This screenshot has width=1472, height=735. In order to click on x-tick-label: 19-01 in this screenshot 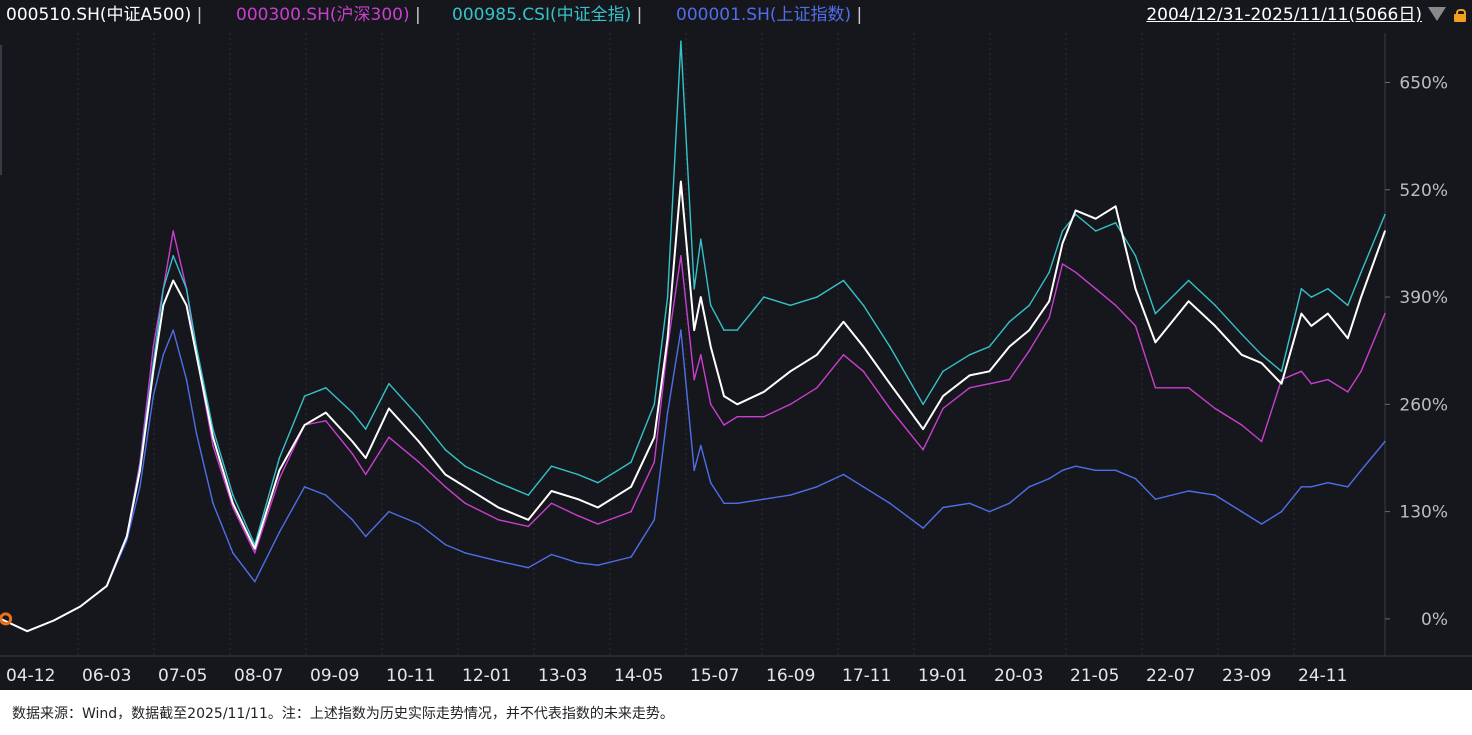, I will do `click(942, 676)`.